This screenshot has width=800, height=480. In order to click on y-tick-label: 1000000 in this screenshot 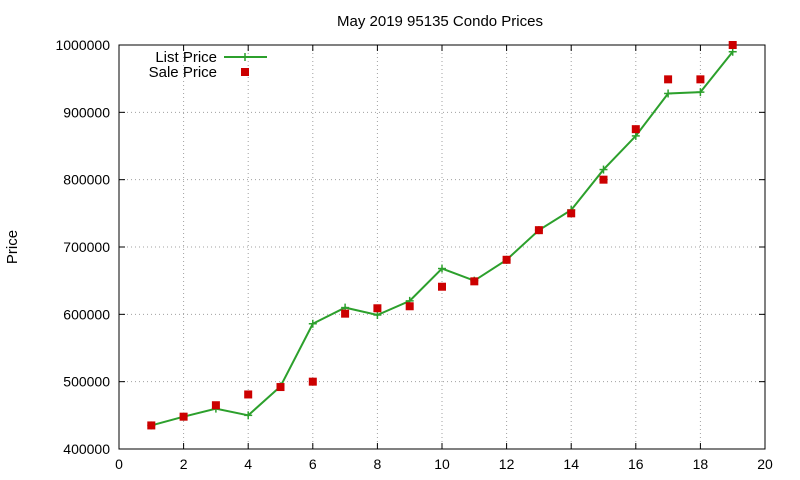, I will do `click(82, 45)`.